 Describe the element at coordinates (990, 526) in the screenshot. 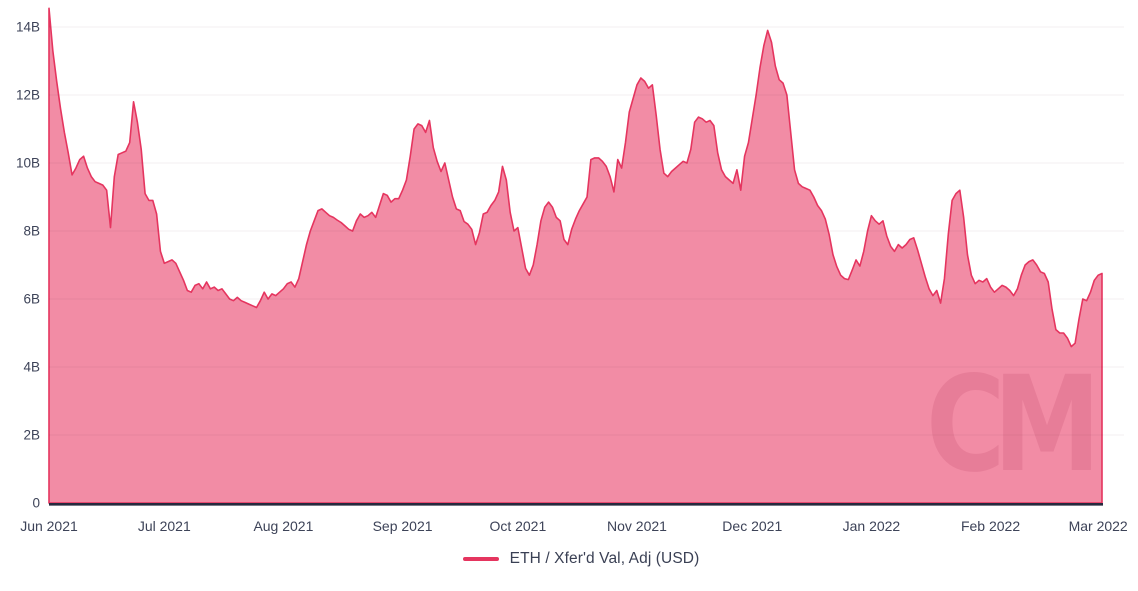

I see `x-tick-label: Feb 2022` at that location.